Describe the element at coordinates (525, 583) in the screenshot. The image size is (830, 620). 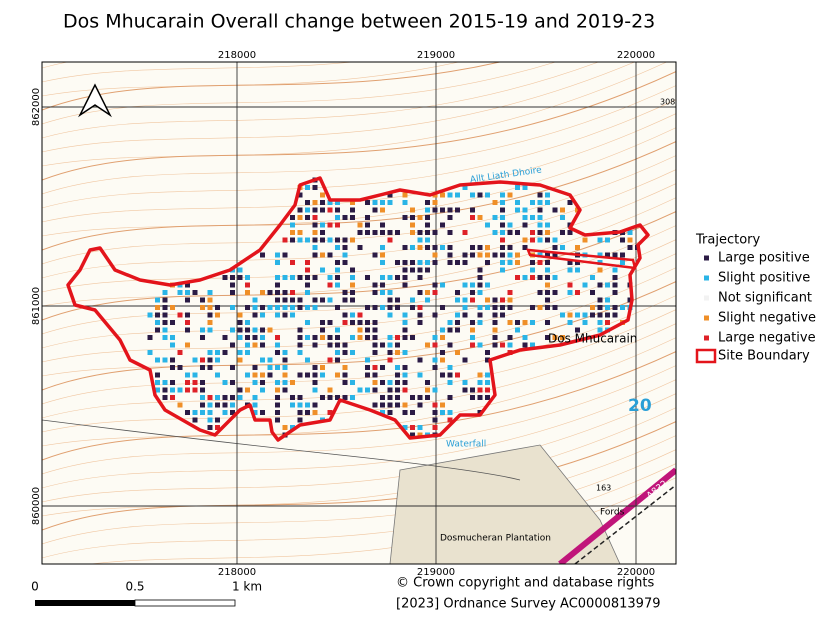
I see `copyright: © Crown copyright and database rights` at that location.